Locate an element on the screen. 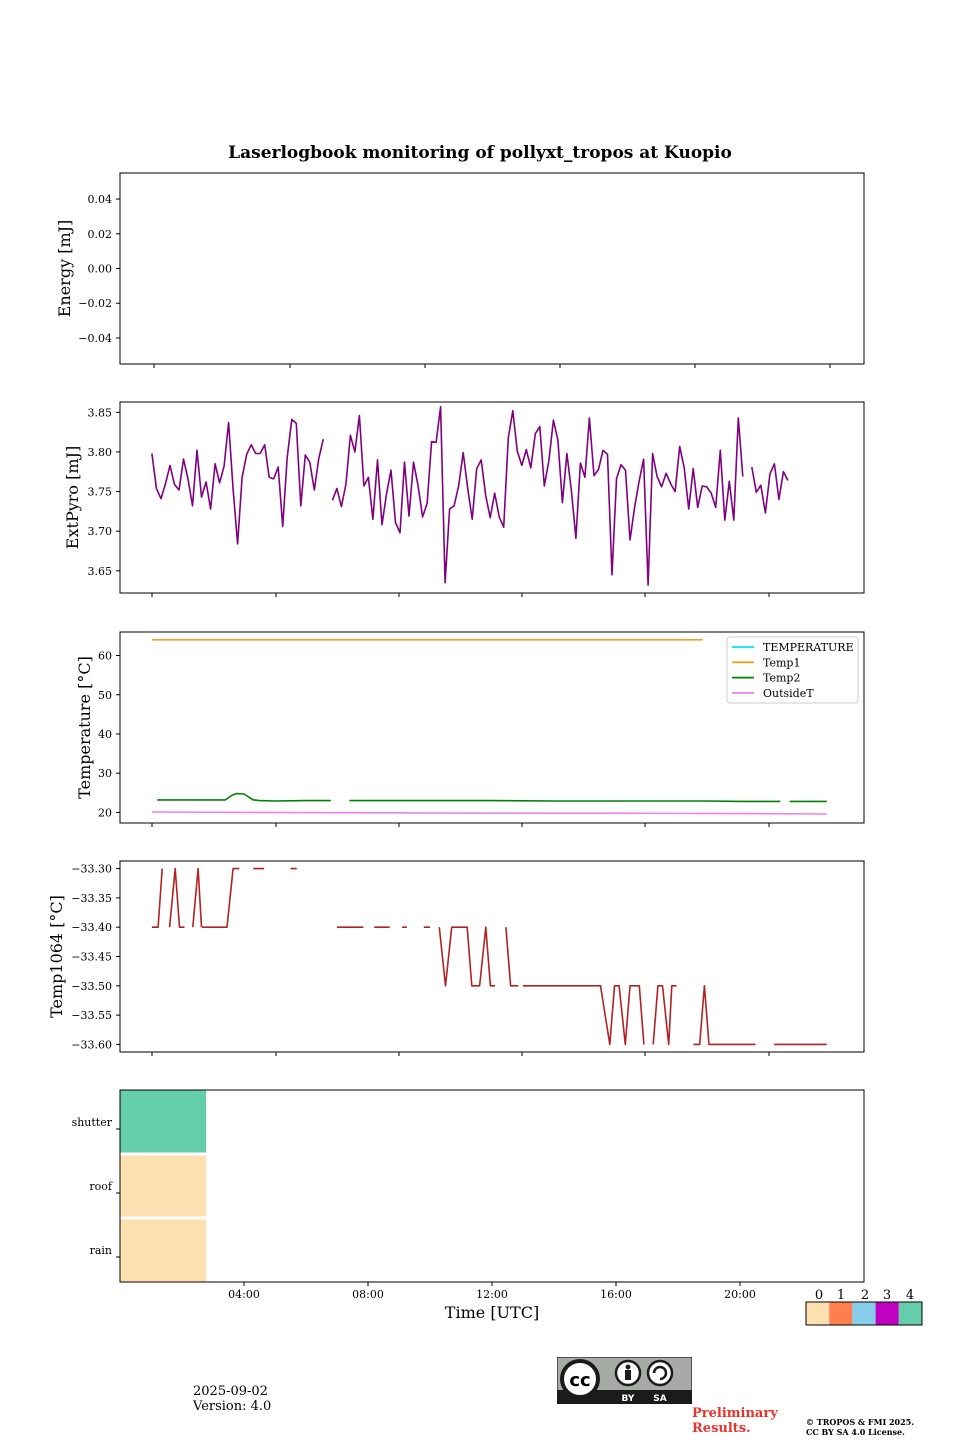  preliminary-line2: Results. is located at coordinates (721, 1428).